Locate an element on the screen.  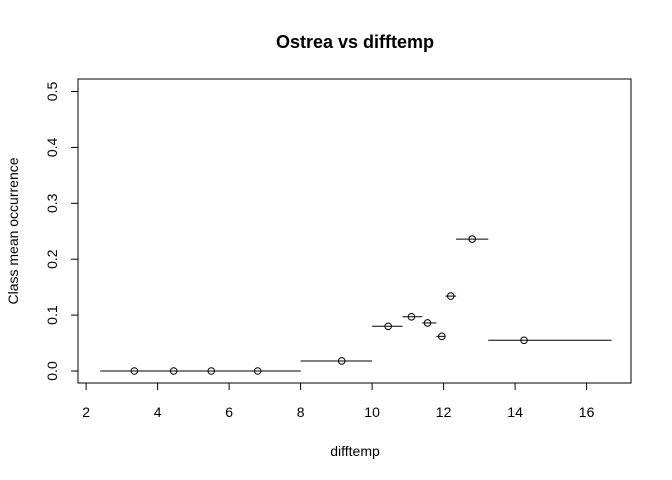
chart-title: Ostrea vs difftemp is located at coordinates (355, 42).